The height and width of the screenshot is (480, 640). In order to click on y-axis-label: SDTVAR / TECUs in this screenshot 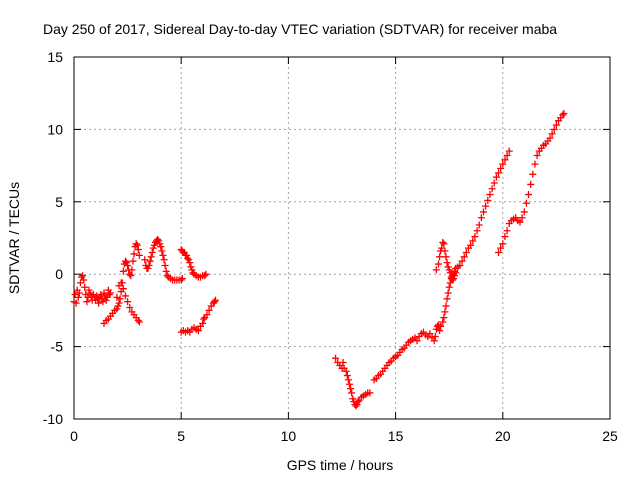, I will do `click(14, 238)`.